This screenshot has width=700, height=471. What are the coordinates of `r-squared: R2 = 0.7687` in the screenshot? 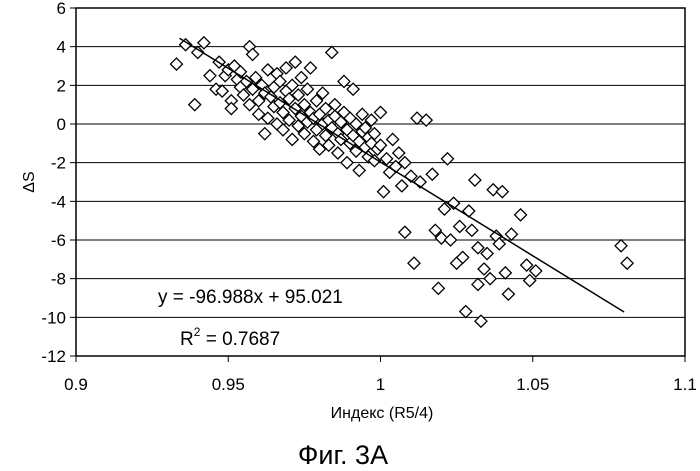 It's located at (230, 337).